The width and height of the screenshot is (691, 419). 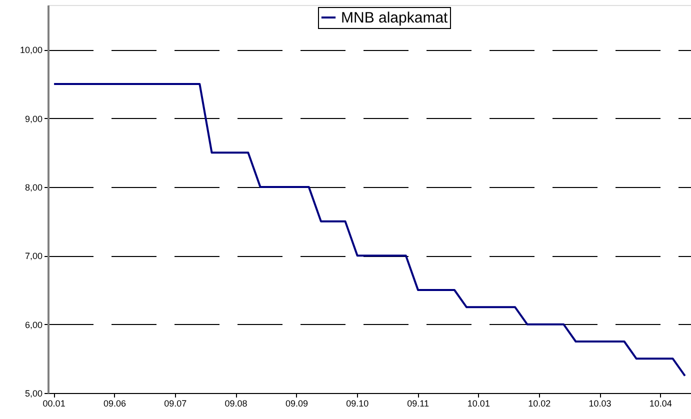 I want to click on x-tick-label: 09.06, so click(x=114, y=403).